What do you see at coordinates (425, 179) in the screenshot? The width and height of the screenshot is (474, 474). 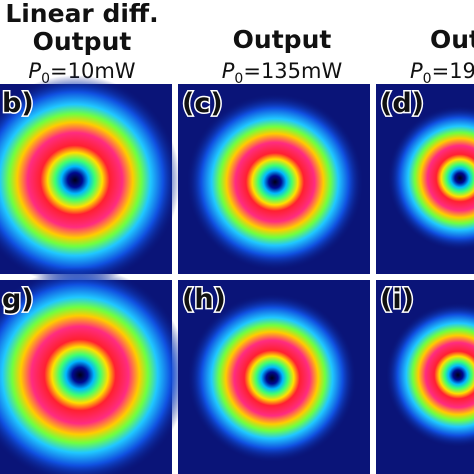 I see `panel: (d)` at bounding box center [425, 179].